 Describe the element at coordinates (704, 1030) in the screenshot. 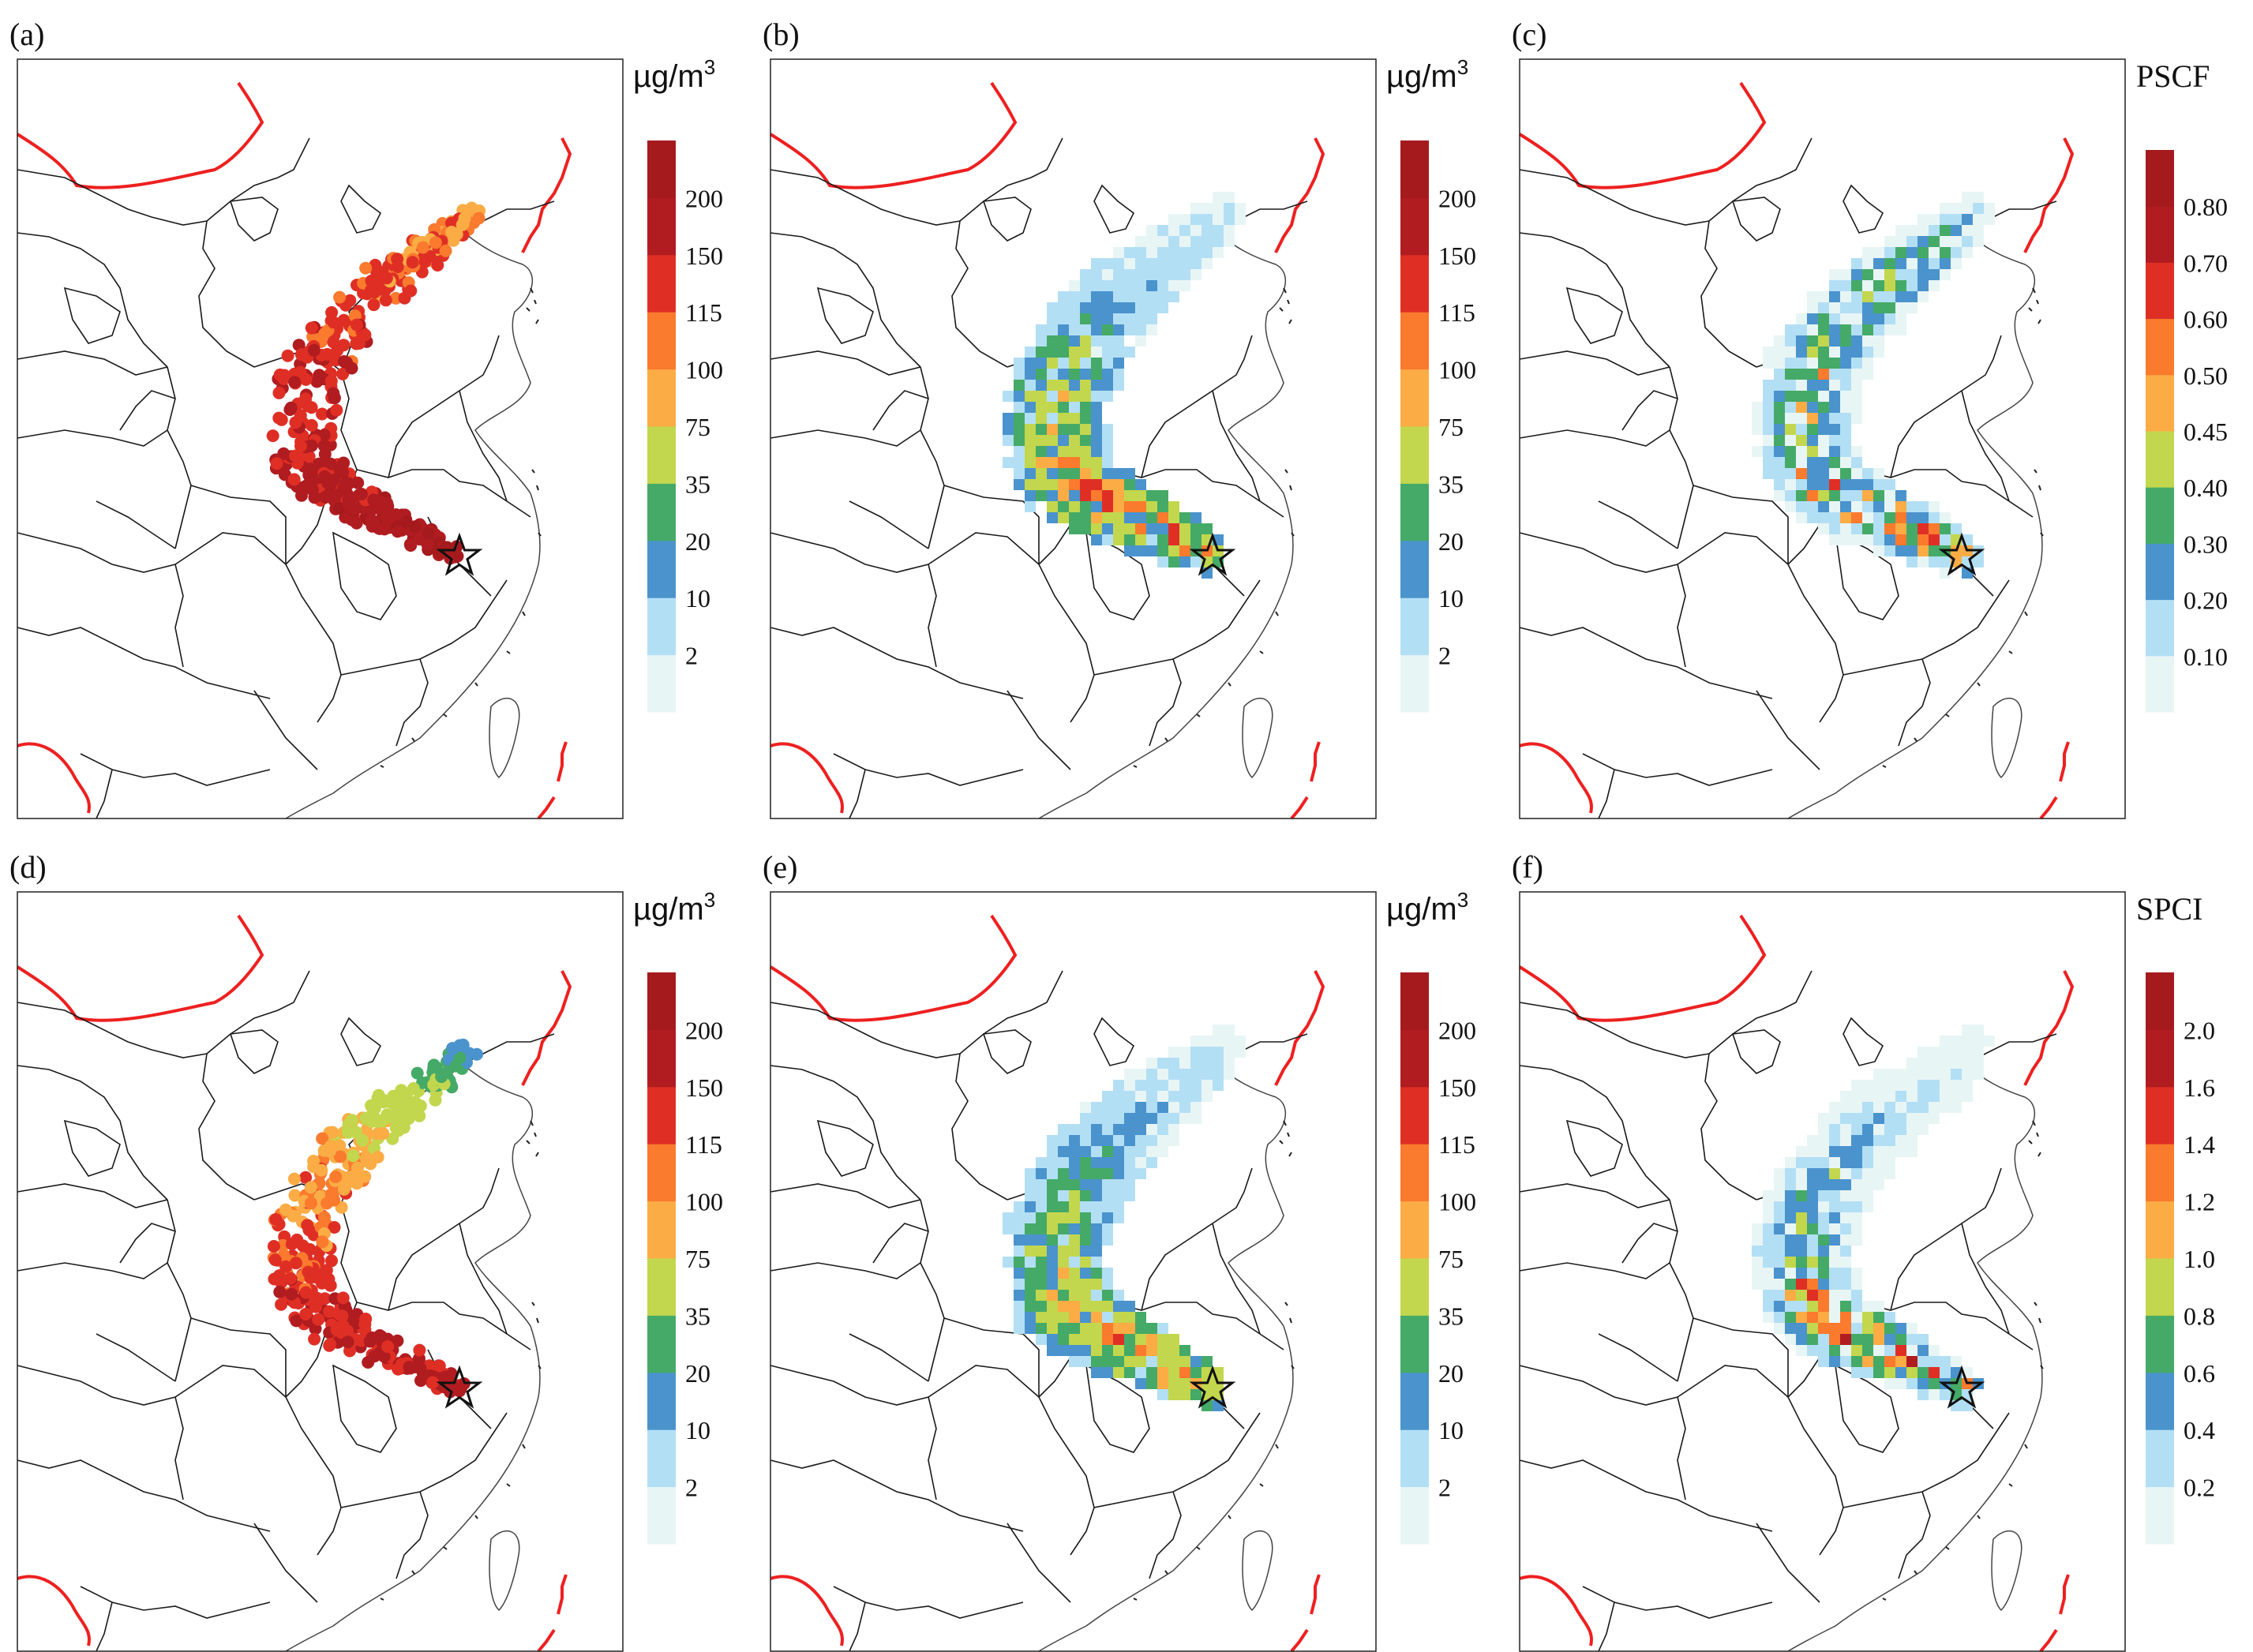

I see `colorbar-tick-label: 200` at that location.